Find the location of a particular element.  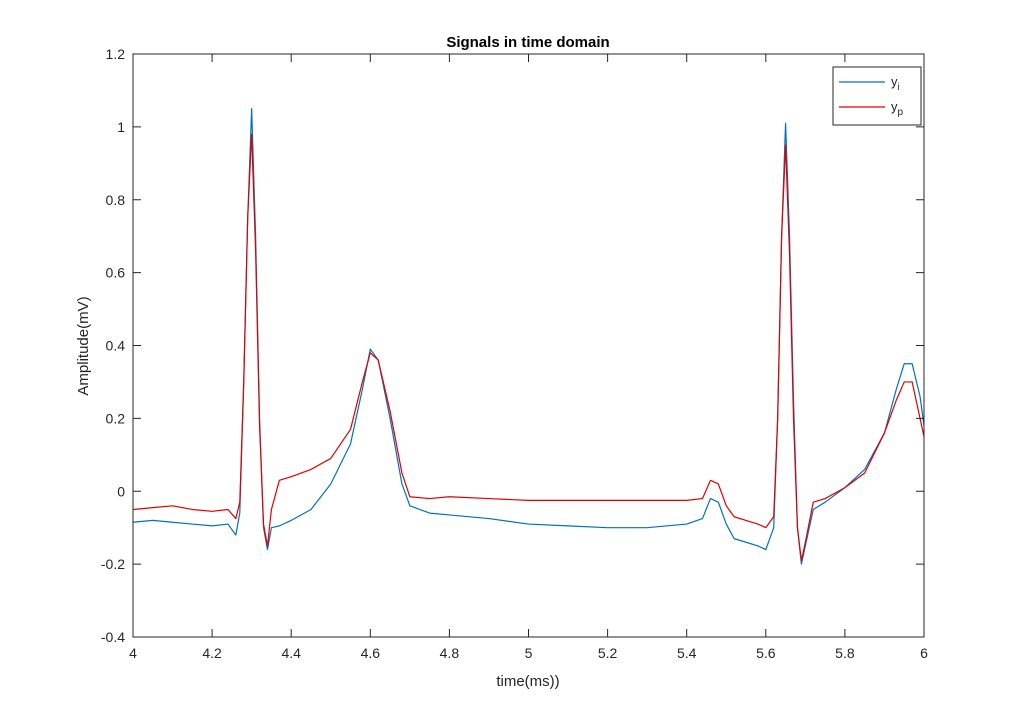

y-tick-label: 1 is located at coordinates (121, 127).